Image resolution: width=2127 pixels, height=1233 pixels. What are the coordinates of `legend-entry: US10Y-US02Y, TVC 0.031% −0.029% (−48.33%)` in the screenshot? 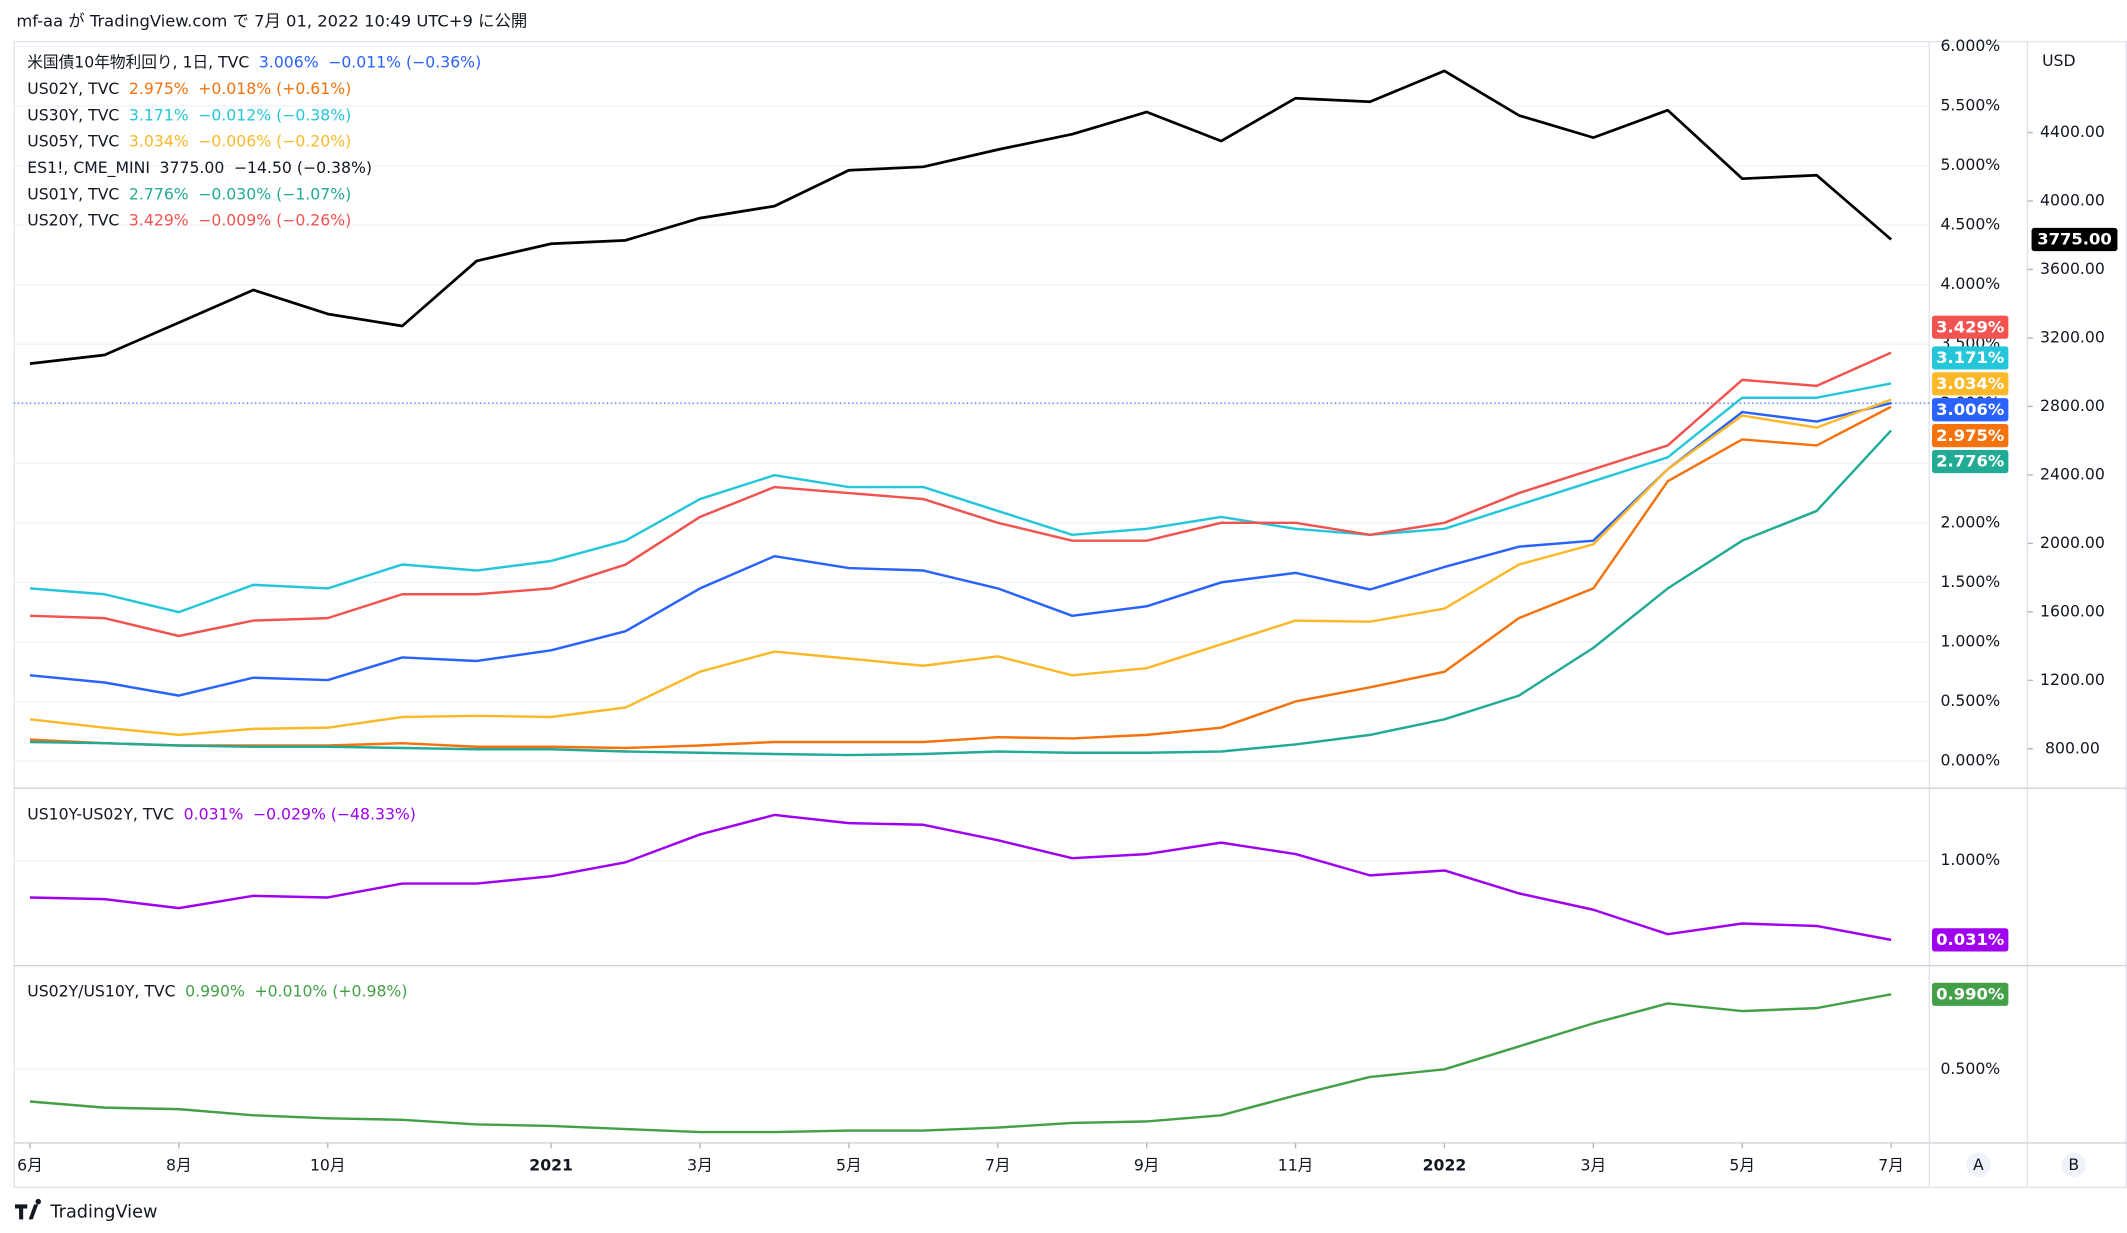 It's located at (221, 813).